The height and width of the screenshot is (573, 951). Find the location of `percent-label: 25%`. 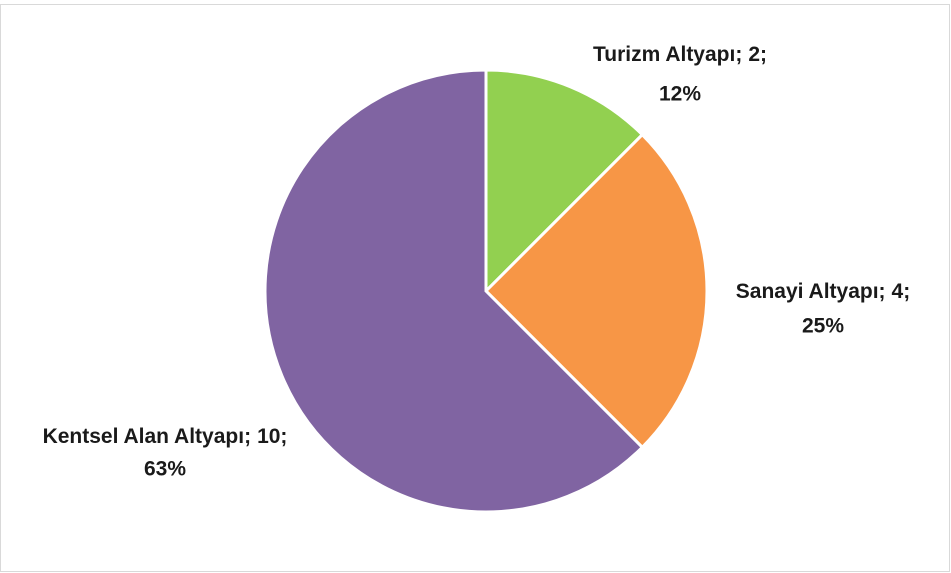

percent-label: 25% is located at coordinates (823, 326).